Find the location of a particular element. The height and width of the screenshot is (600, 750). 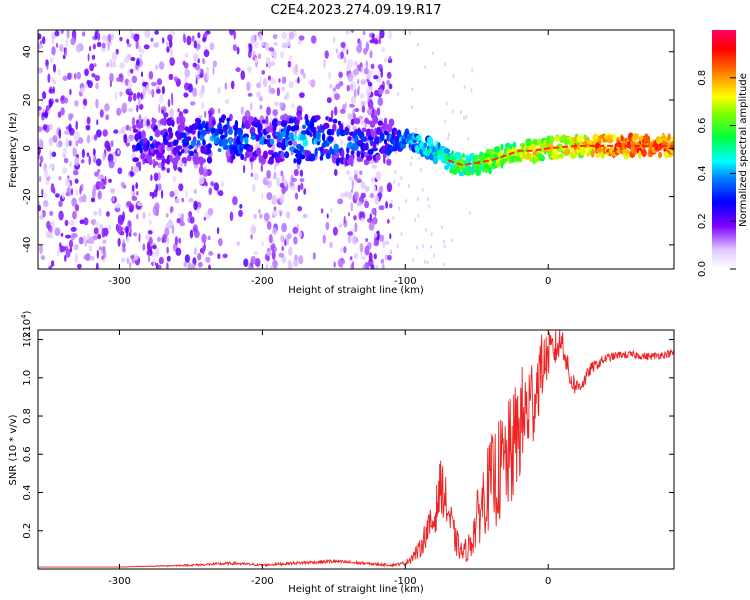

spectrogram-x-tick-label: -200 is located at coordinates (262, 281).